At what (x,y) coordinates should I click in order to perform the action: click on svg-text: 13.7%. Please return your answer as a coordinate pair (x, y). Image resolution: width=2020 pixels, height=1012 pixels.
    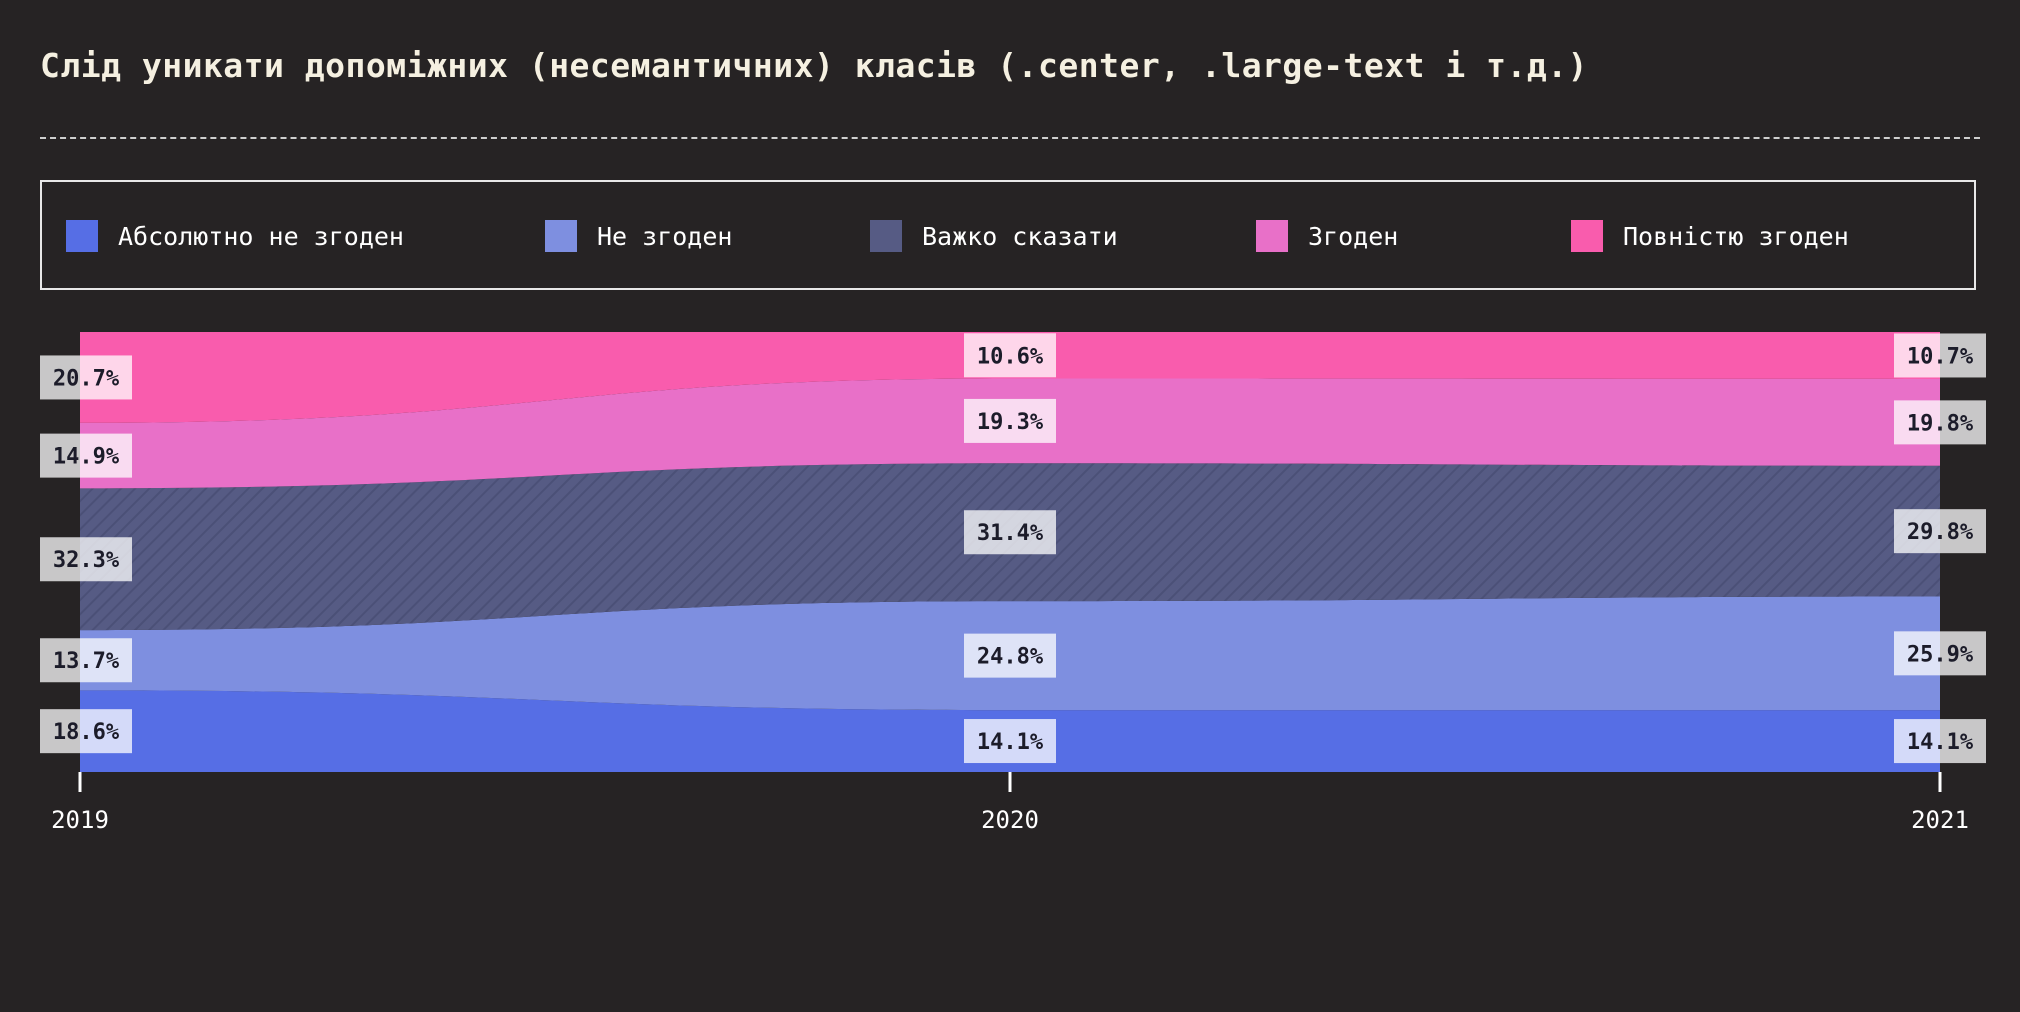
    Looking at the image, I should click on (86, 661).